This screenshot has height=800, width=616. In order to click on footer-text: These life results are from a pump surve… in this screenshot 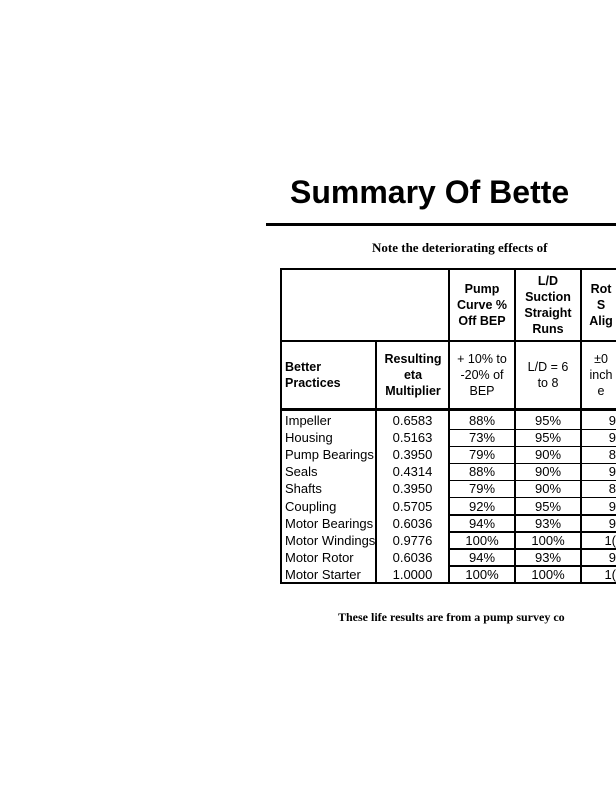, I will do `click(451, 617)`.